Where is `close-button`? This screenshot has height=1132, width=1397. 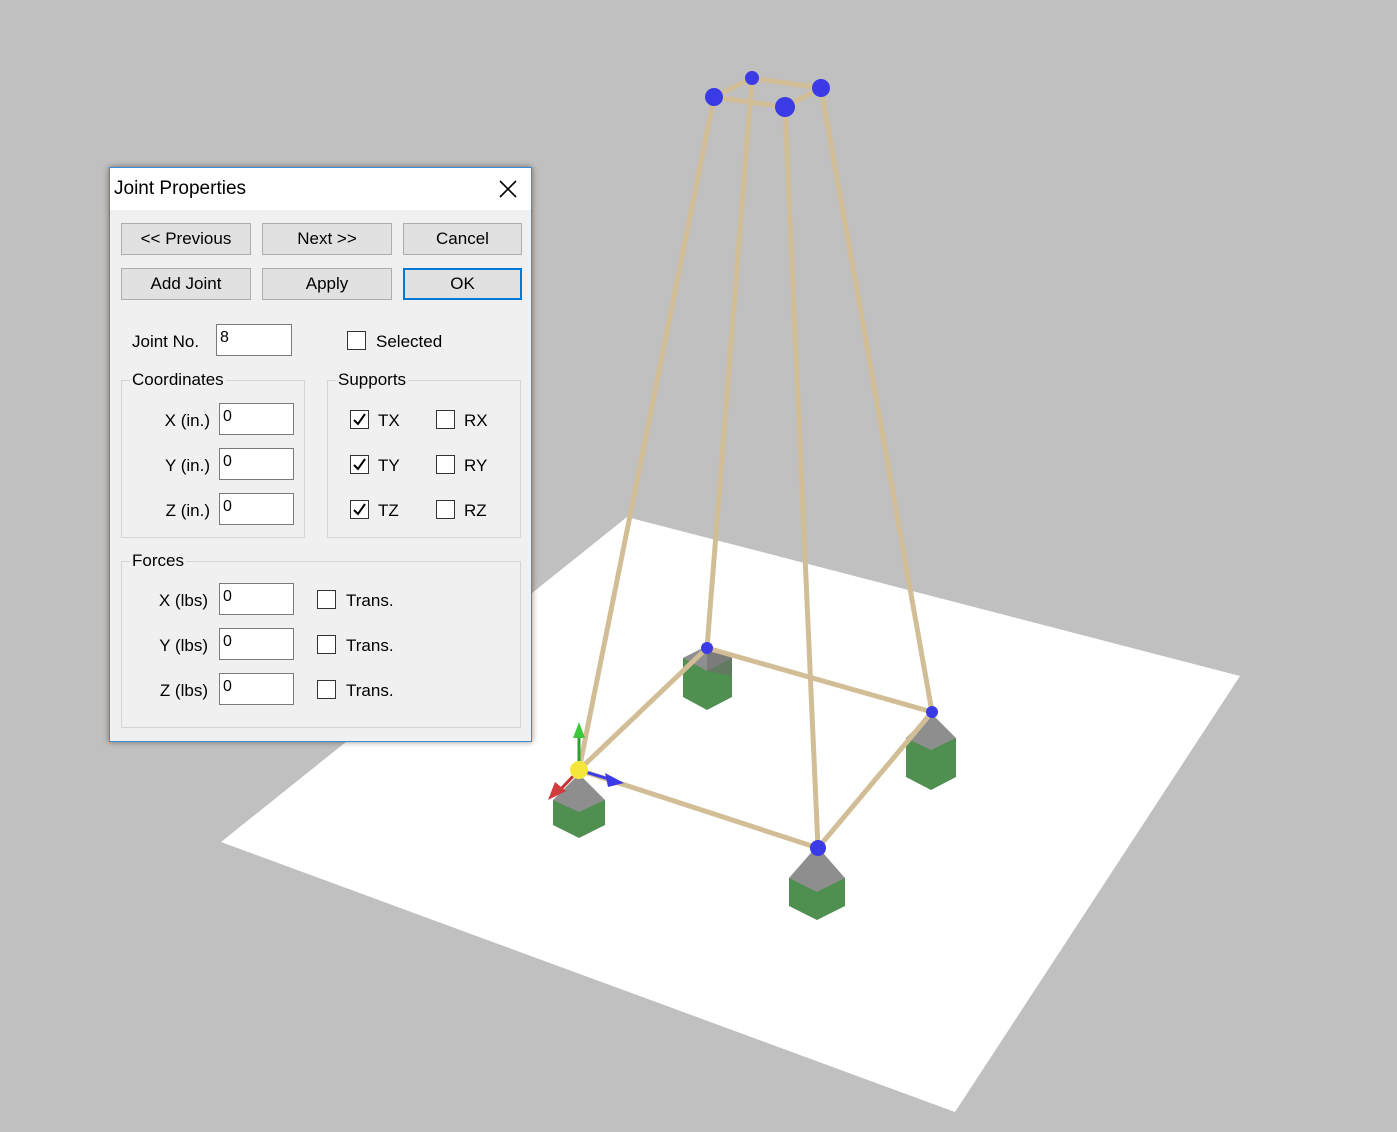 close-button is located at coordinates (508, 189).